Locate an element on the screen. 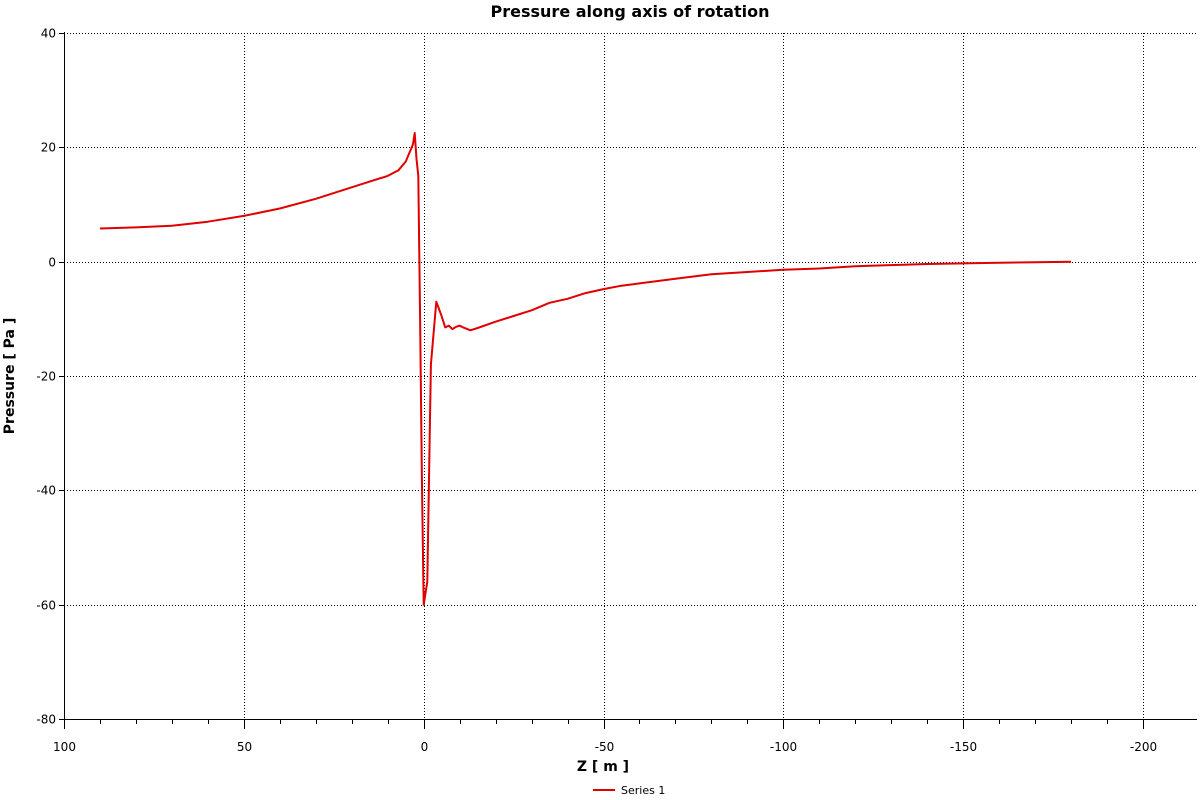 The image size is (1200, 800). x-axis-label: Z [ m ] is located at coordinates (603, 767).